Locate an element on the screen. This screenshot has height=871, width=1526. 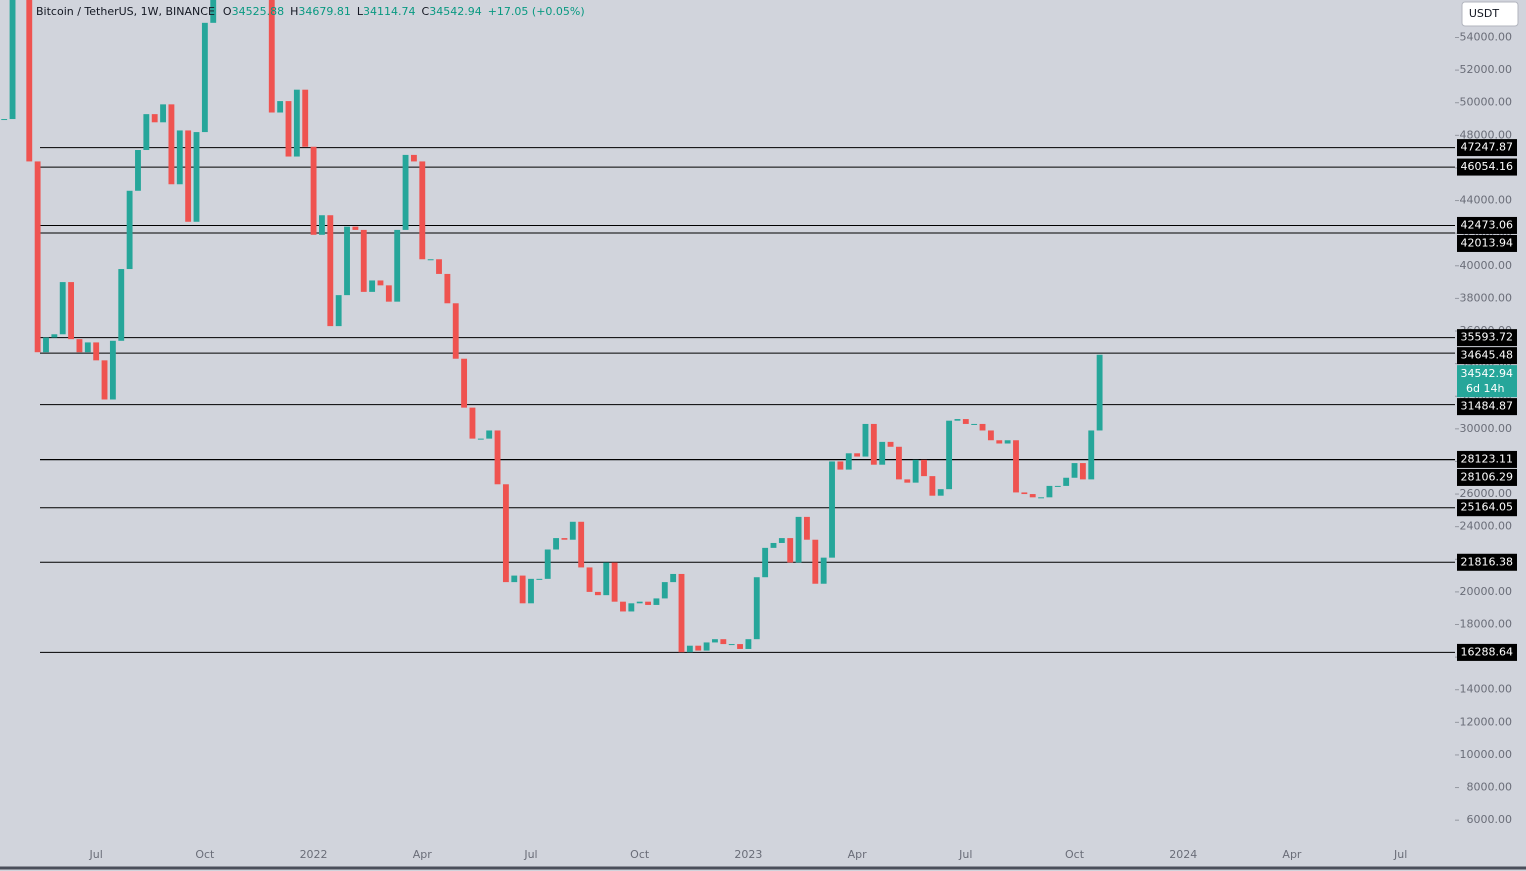
level-label: 42473.06 is located at coordinates (1487, 224).